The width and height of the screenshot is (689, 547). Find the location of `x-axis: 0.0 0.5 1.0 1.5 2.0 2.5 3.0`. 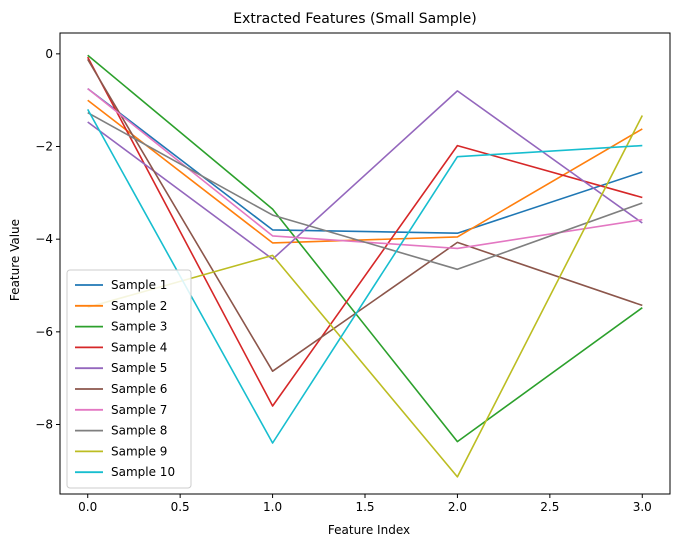

x-axis: 0.0 0.5 1.0 1.5 2.0 2.5 3.0 is located at coordinates (365, 504).